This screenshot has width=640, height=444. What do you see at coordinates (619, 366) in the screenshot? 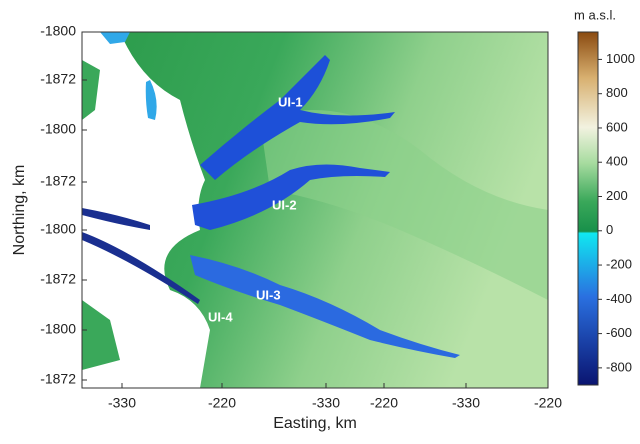
I see `colorbar-tick-label: -800` at bounding box center [619, 366].